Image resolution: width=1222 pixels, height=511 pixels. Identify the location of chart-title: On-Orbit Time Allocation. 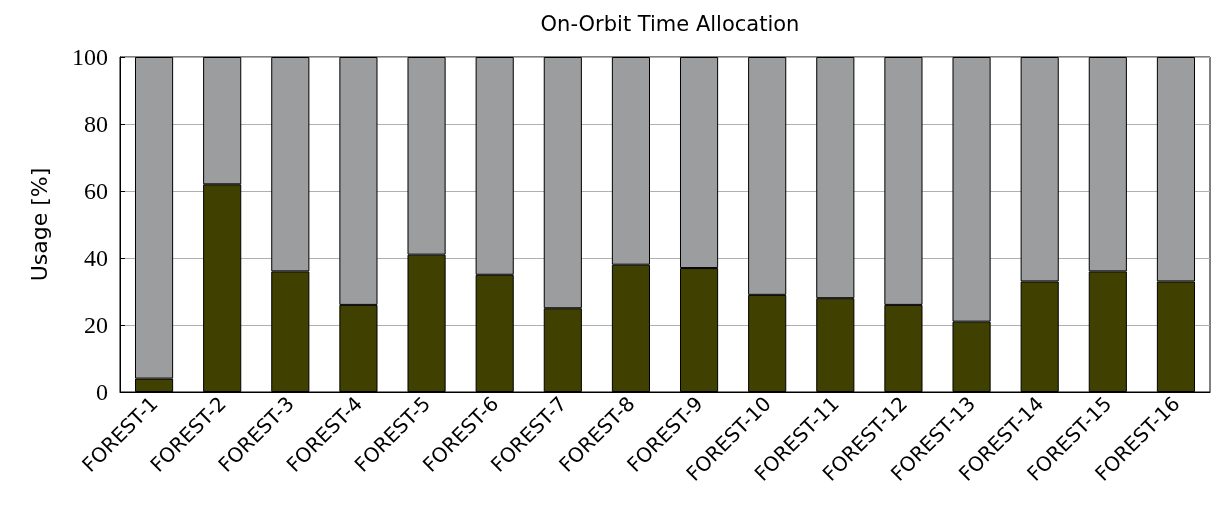
(670, 23).